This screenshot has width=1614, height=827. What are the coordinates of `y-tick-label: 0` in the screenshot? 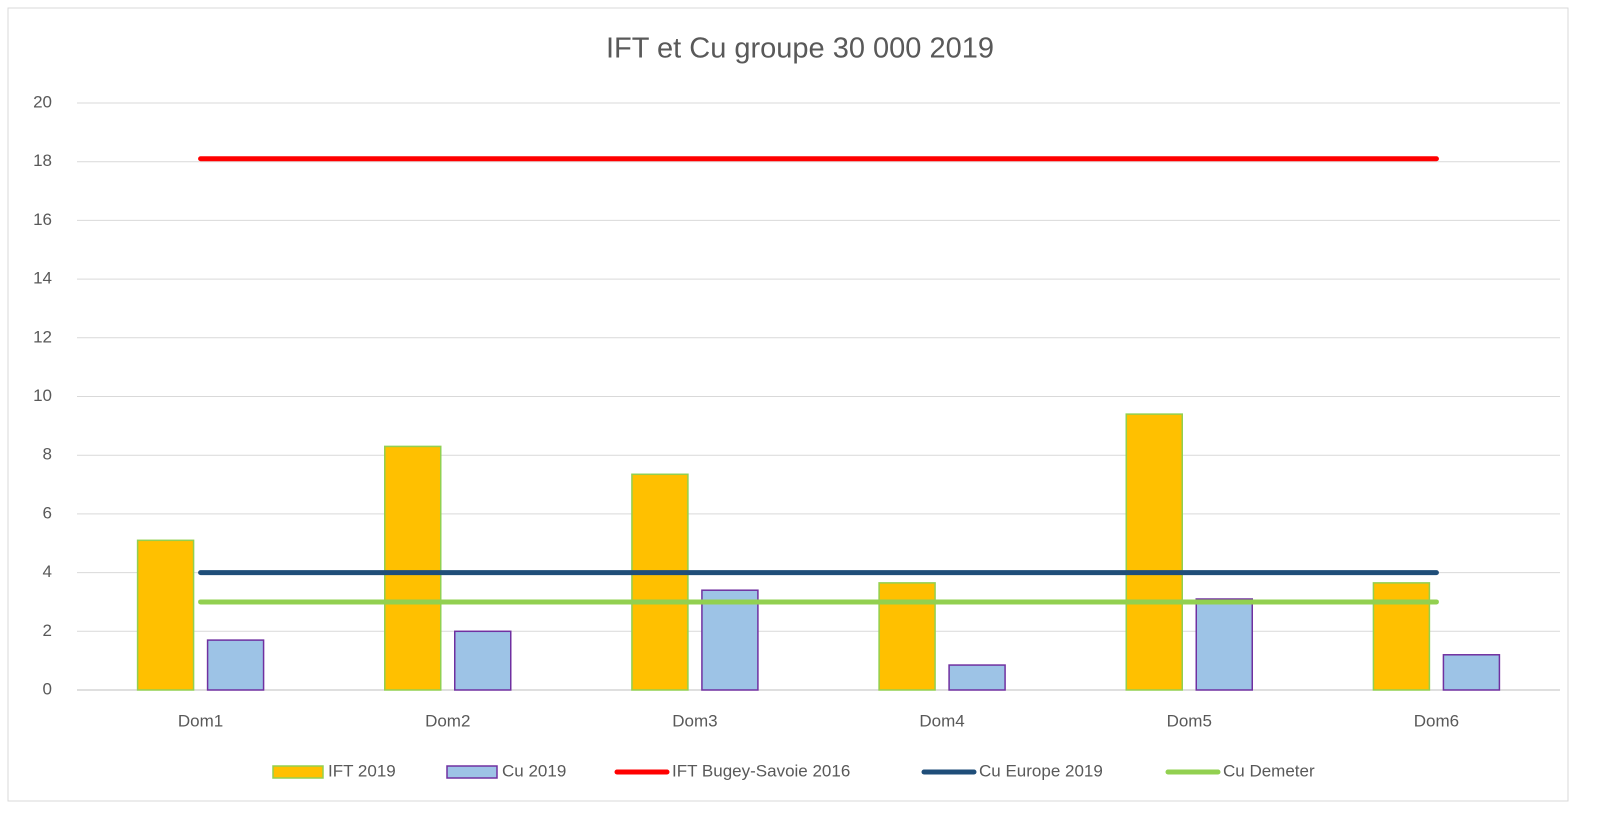 It's located at (47, 688).